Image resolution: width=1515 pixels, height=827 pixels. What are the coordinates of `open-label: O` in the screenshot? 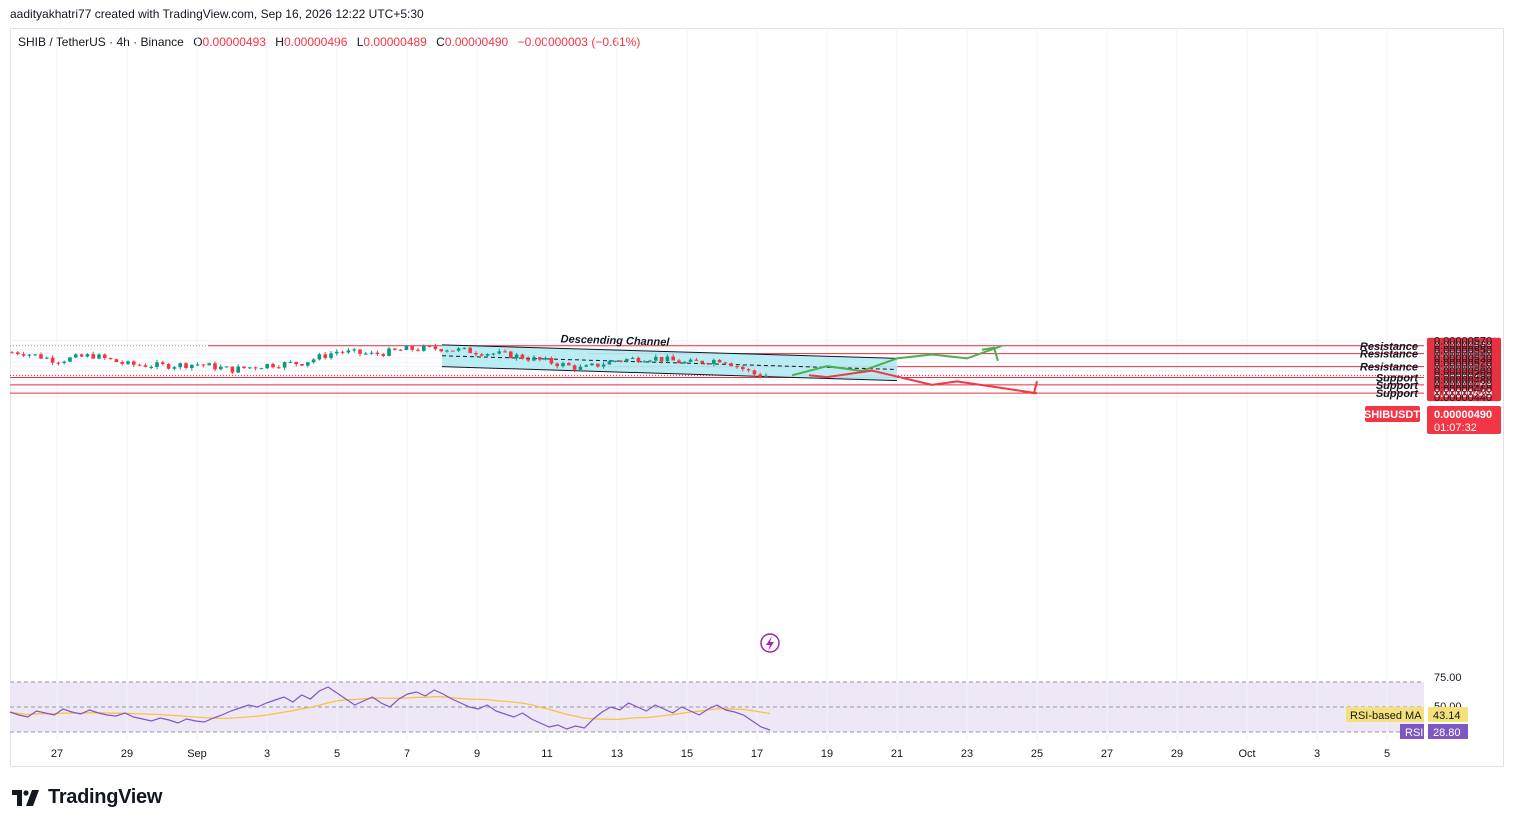 It's located at (198, 42).